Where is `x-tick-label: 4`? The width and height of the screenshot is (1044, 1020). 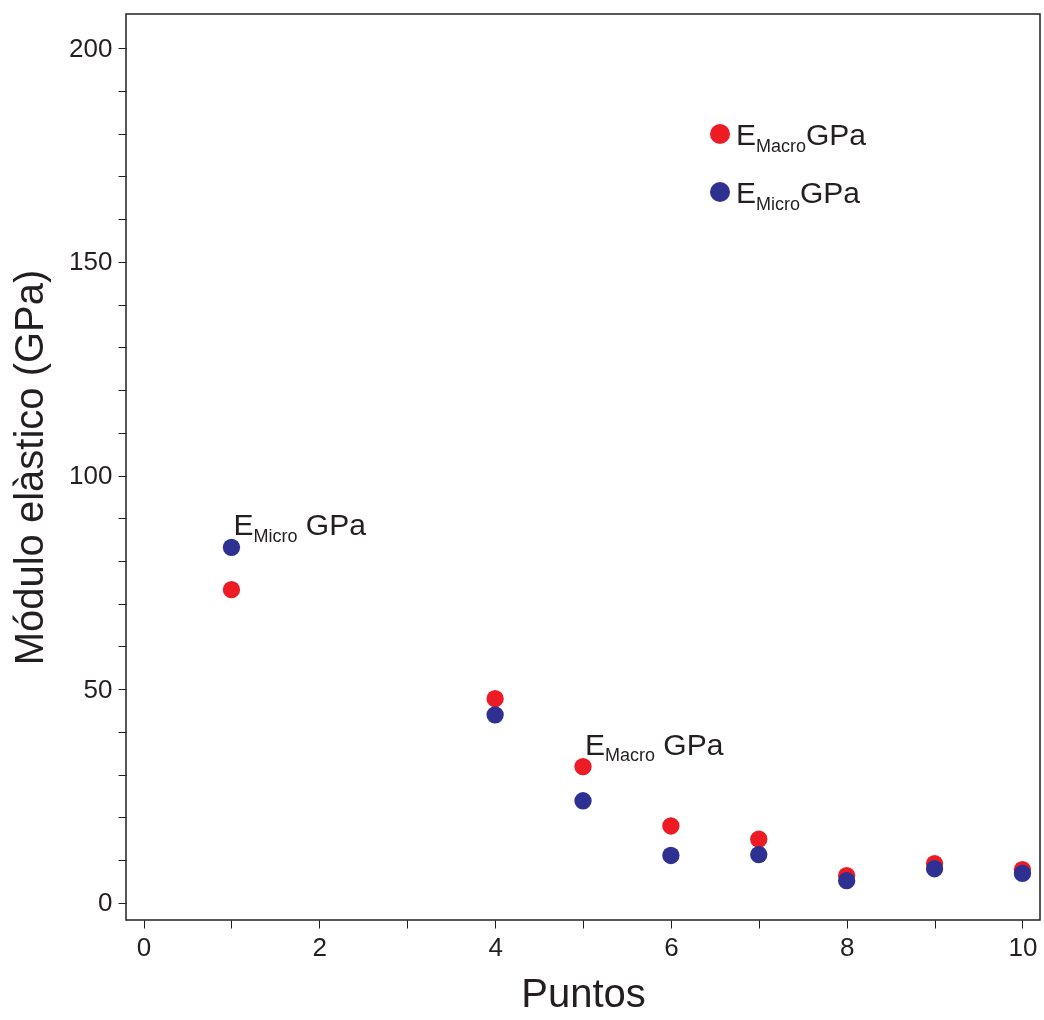 x-tick-label: 4 is located at coordinates (495, 946).